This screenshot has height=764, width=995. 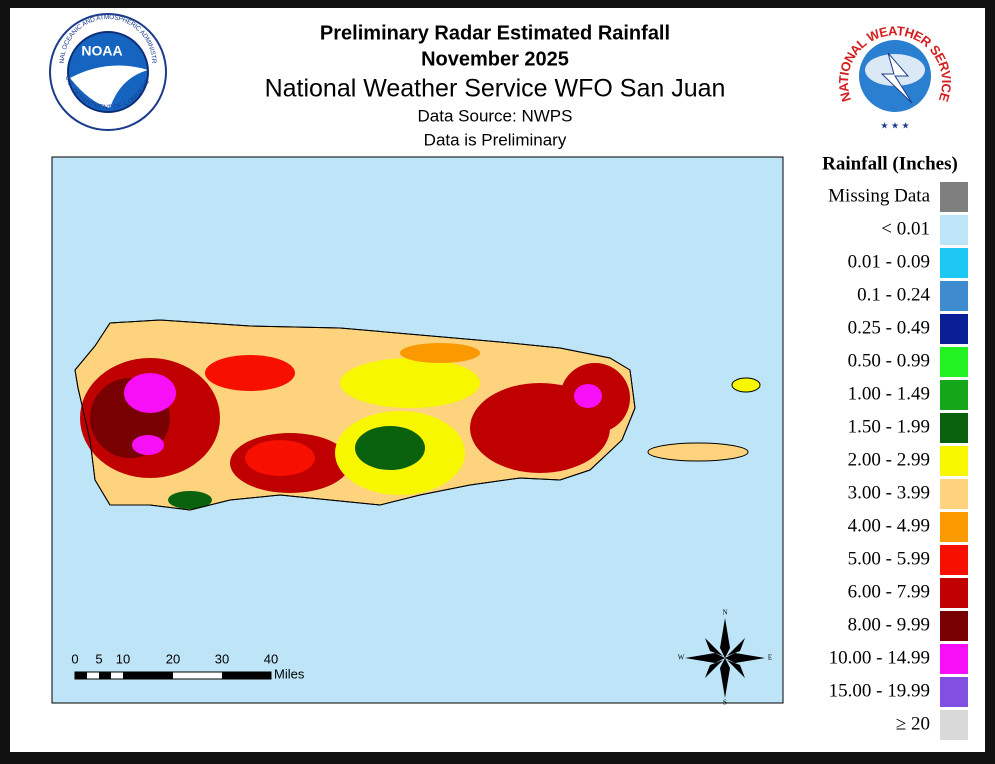 What do you see at coordinates (271, 658) in the screenshot?
I see `scale-label: 40` at bounding box center [271, 658].